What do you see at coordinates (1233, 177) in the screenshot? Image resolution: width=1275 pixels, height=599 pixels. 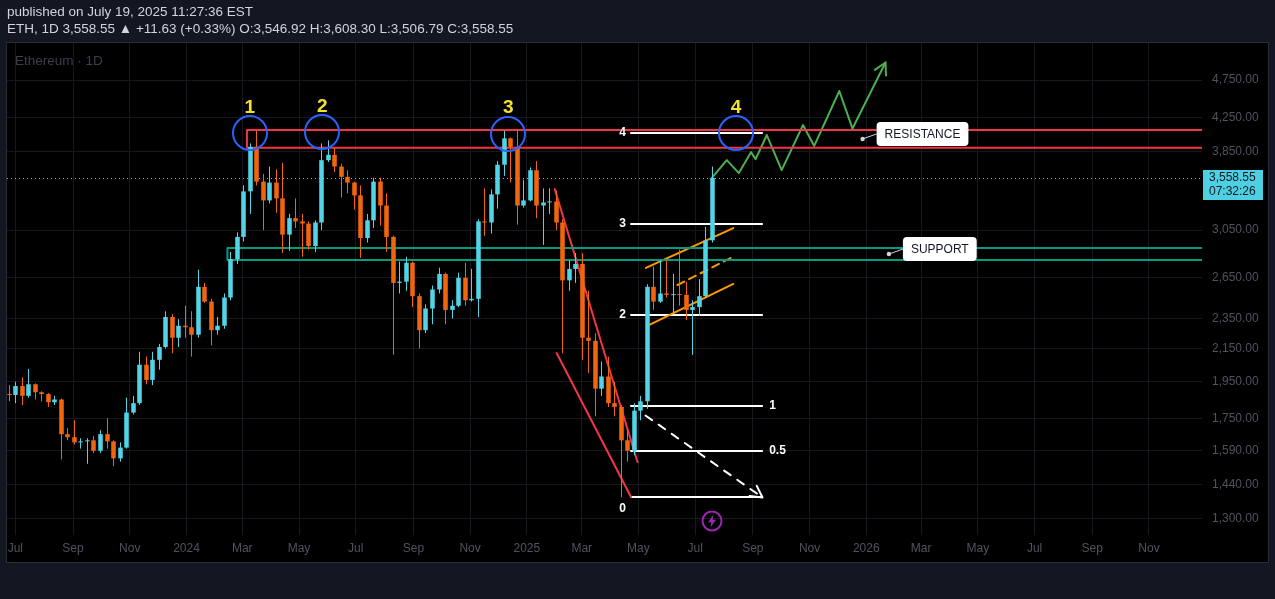 I see `ref-line-label: 3,558.55` at bounding box center [1233, 177].